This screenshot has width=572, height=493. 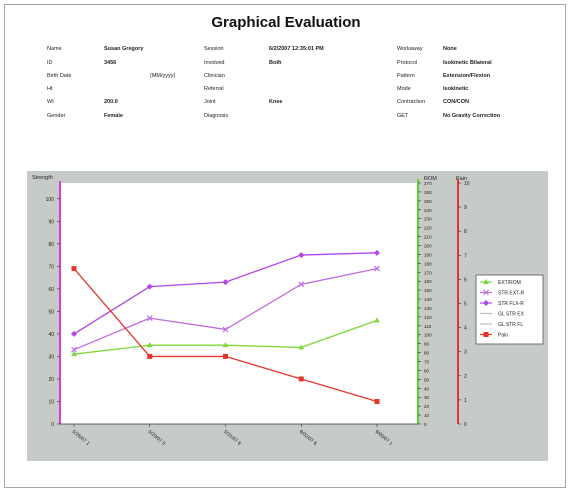 I want to click on y-right-tick-label: 5, so click(x=465, y=305).